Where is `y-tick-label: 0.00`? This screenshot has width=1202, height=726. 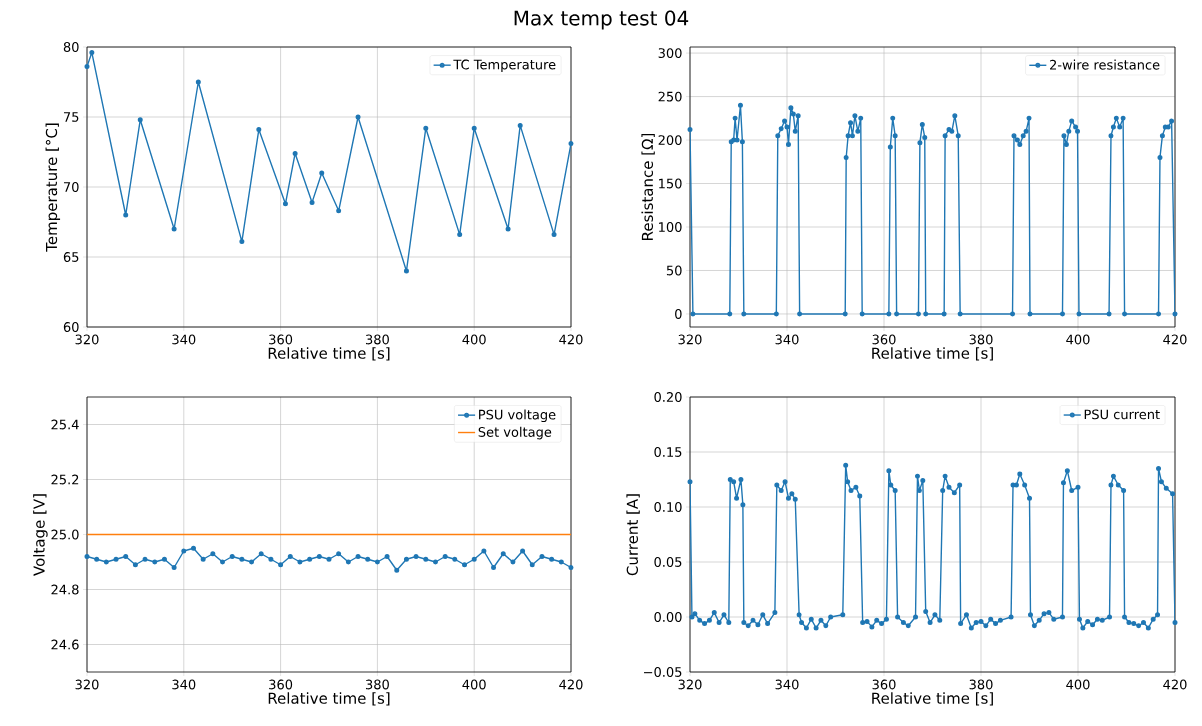
y-tick-label: 0.00 is located at coordinates (668, 617).